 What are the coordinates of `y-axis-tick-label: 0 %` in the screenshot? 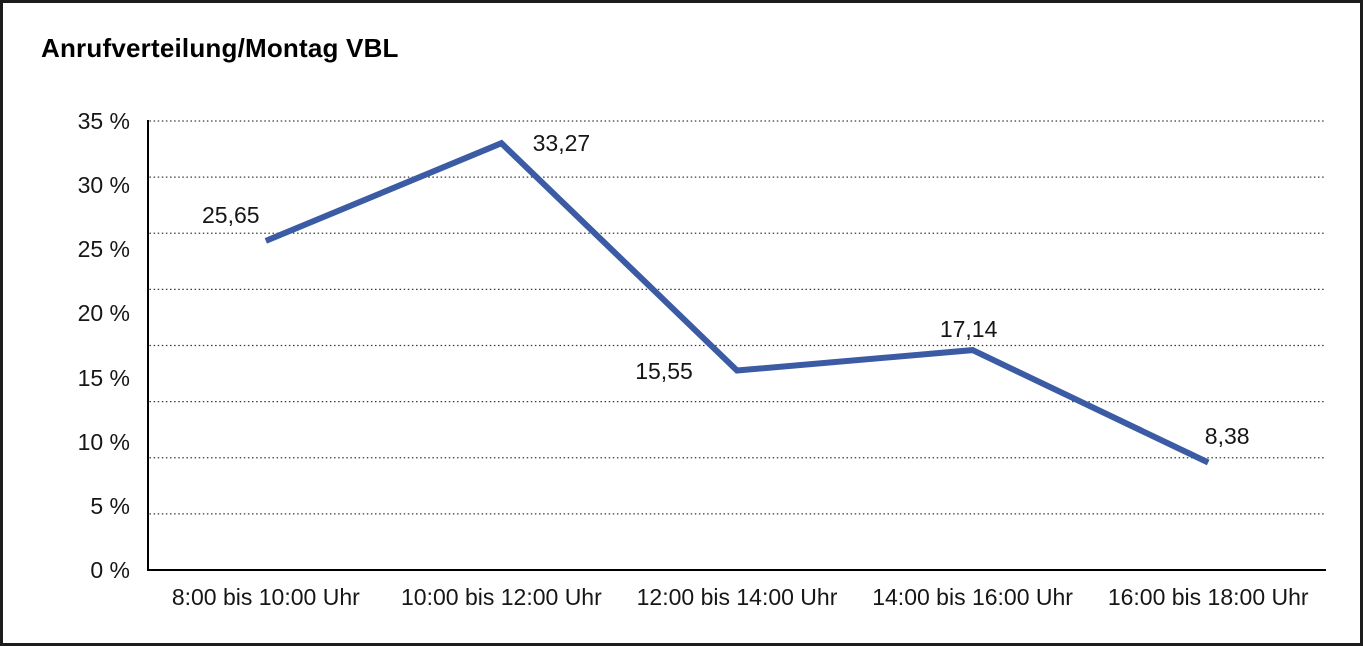 It's located at (110, 570).